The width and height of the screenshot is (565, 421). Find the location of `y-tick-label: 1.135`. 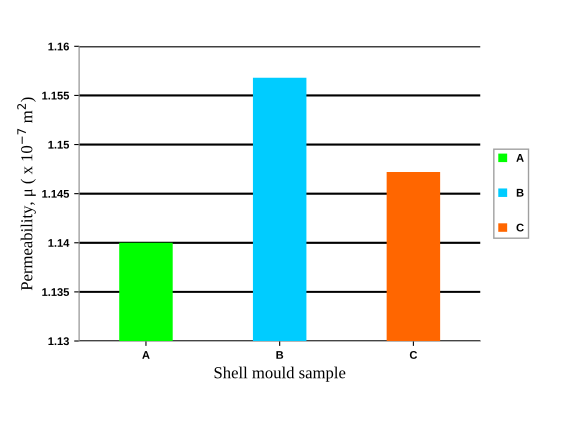

y-tick-label: 1.135 is located at coordinates (56, 292).